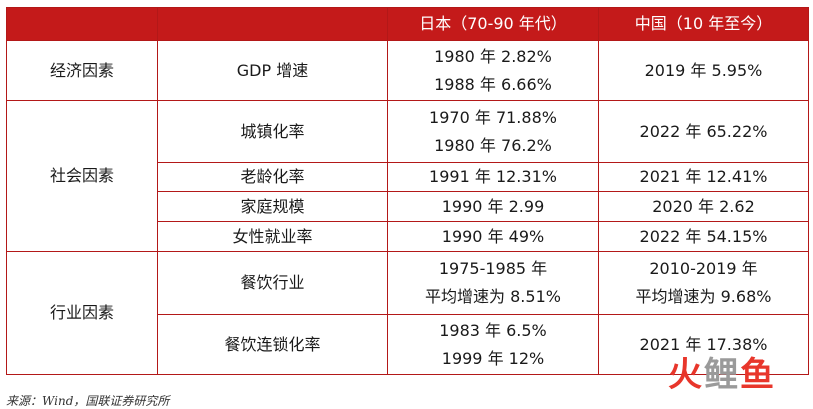 The image size is (813, 409). I want to click on china-cell: 2019 年 5.95%, so click(703, 70).